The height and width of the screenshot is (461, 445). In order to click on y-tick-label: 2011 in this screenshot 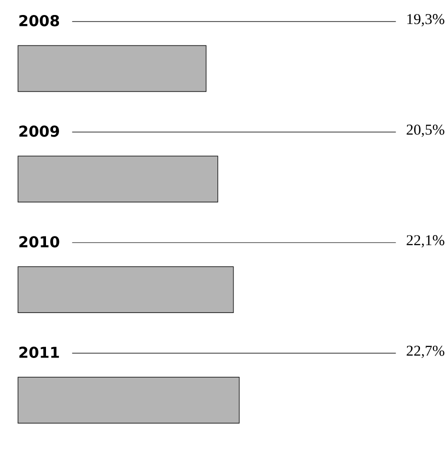, I will do `click(39, 352)`.